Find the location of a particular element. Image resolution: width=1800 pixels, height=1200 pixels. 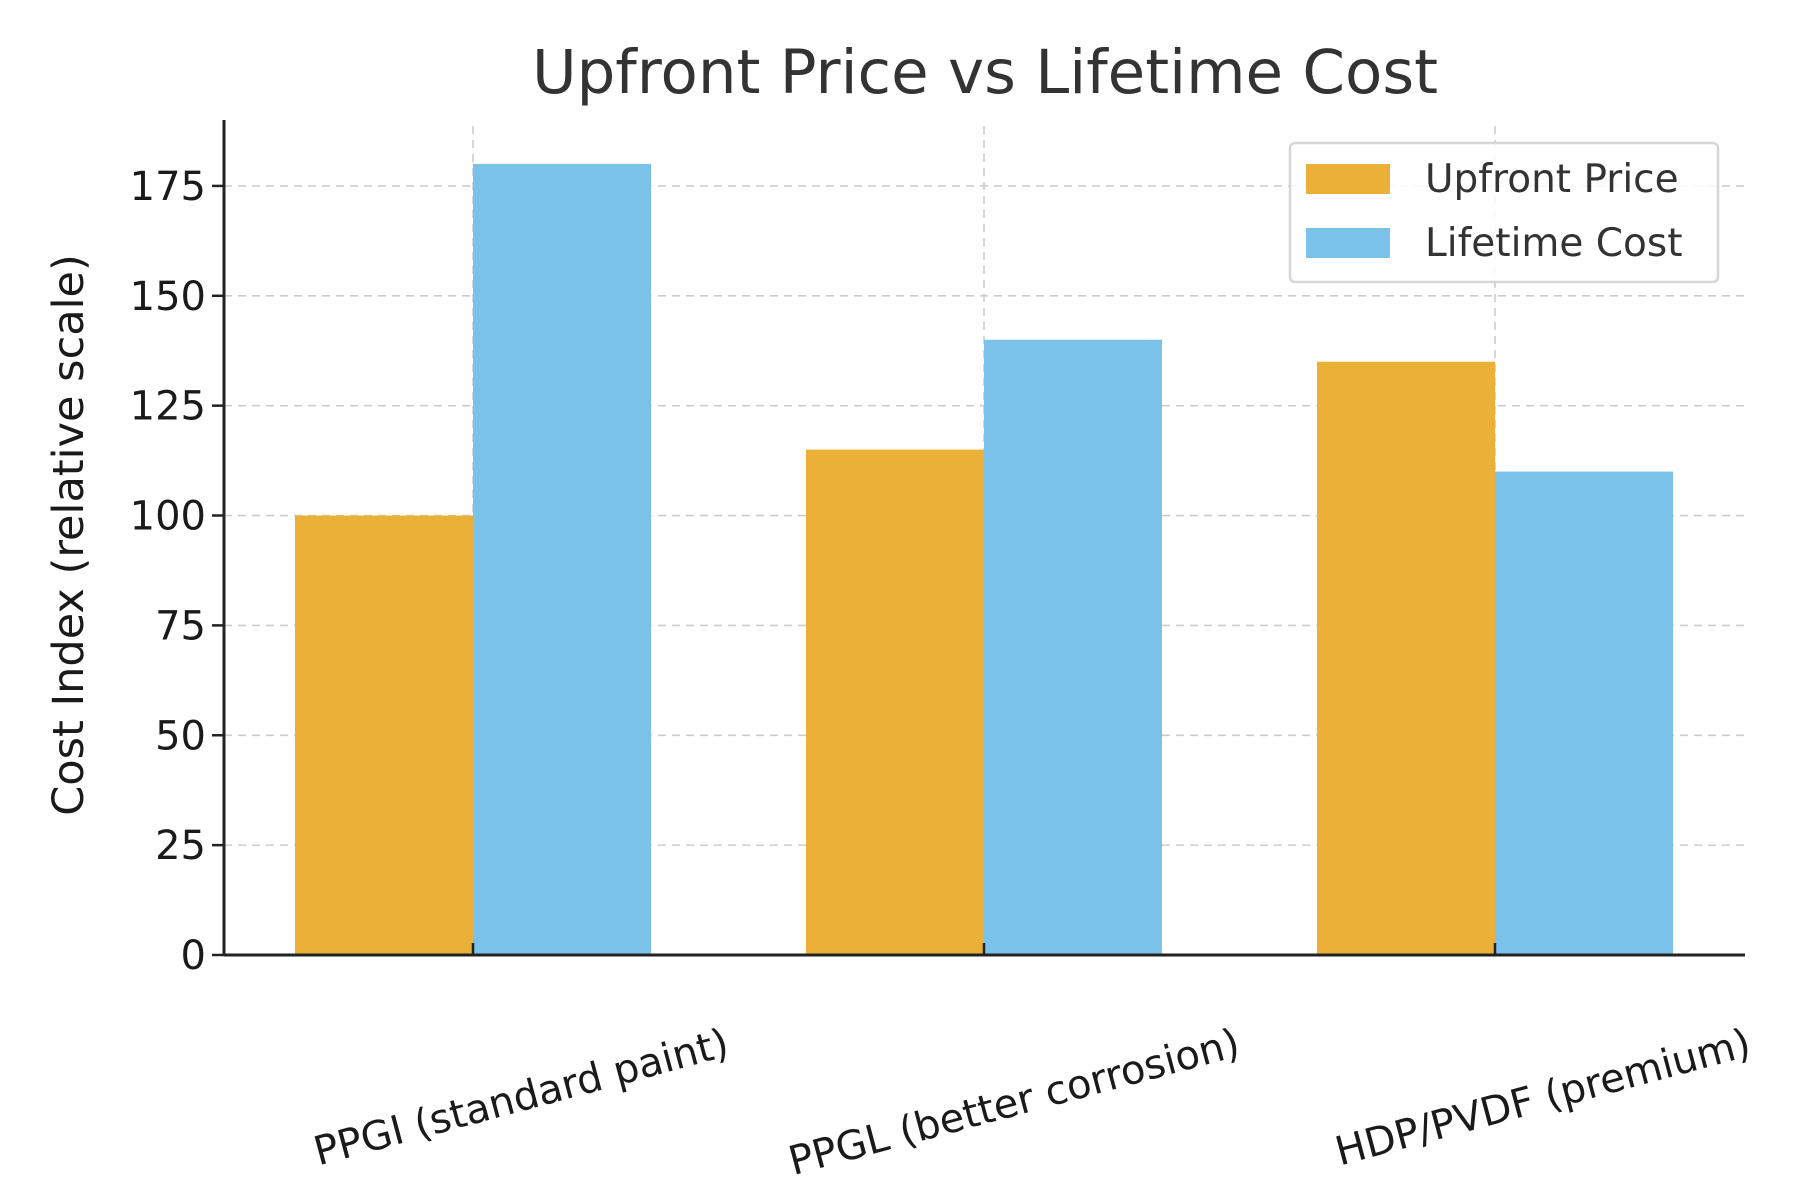

y-tick-label-75: 75 is located at coordinates (180, 626).